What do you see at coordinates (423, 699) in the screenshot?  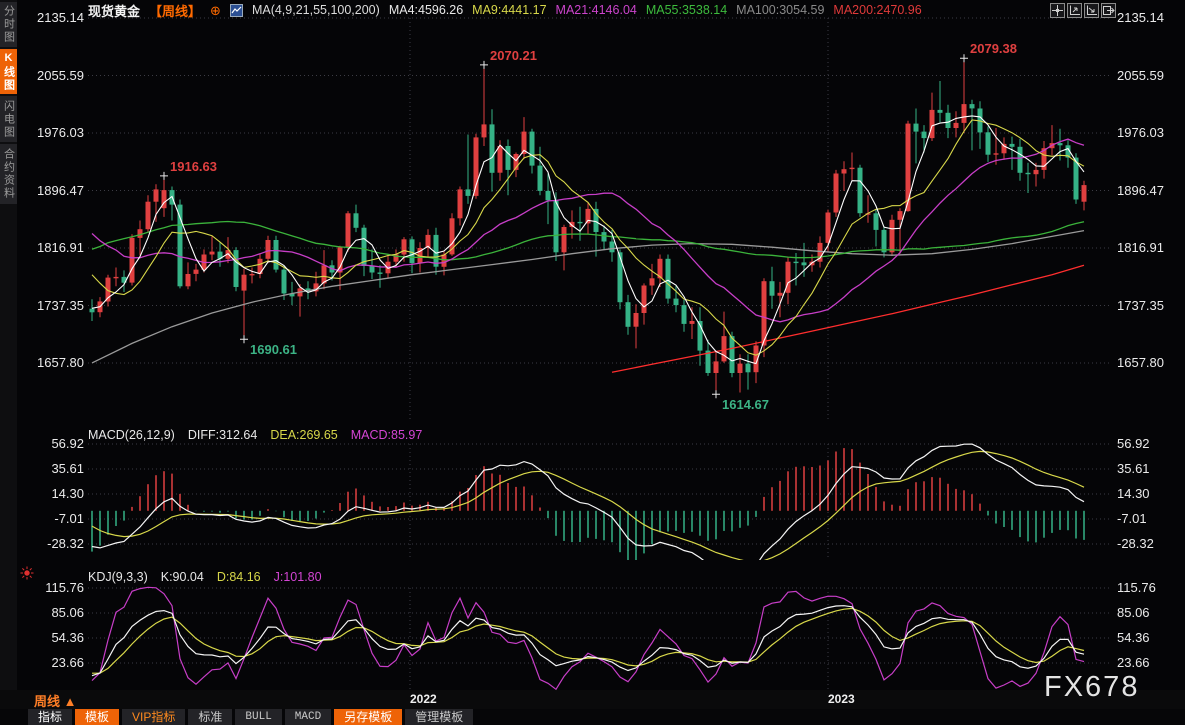 I see `year-label-2022: 2022` at bounding box center [423, 699].